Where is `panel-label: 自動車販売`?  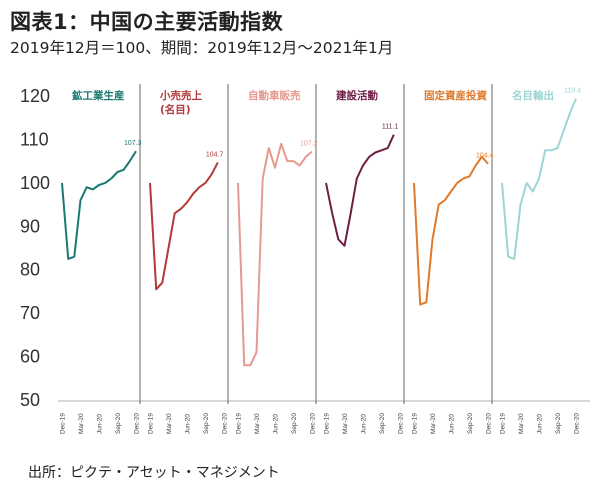 panel-label: 自動車販売 is located at coordinates (274, 95).